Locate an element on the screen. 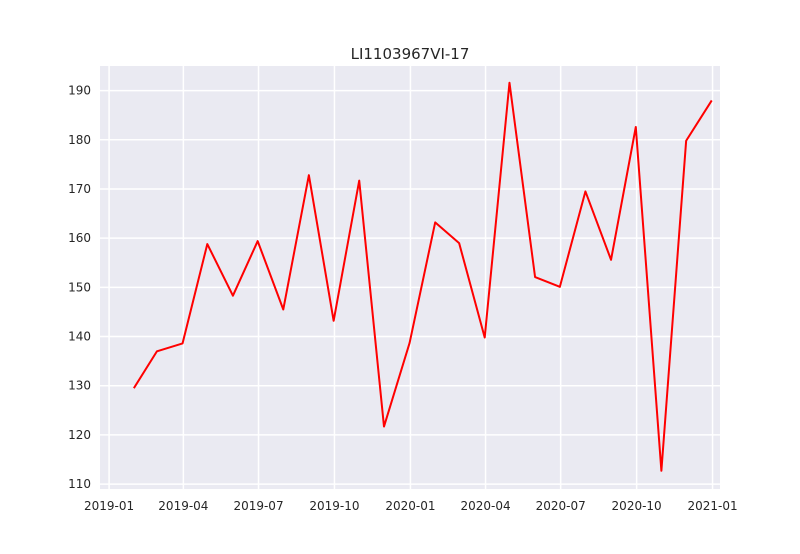  y-tick-label: 160 is located at coordinates (79, 238).